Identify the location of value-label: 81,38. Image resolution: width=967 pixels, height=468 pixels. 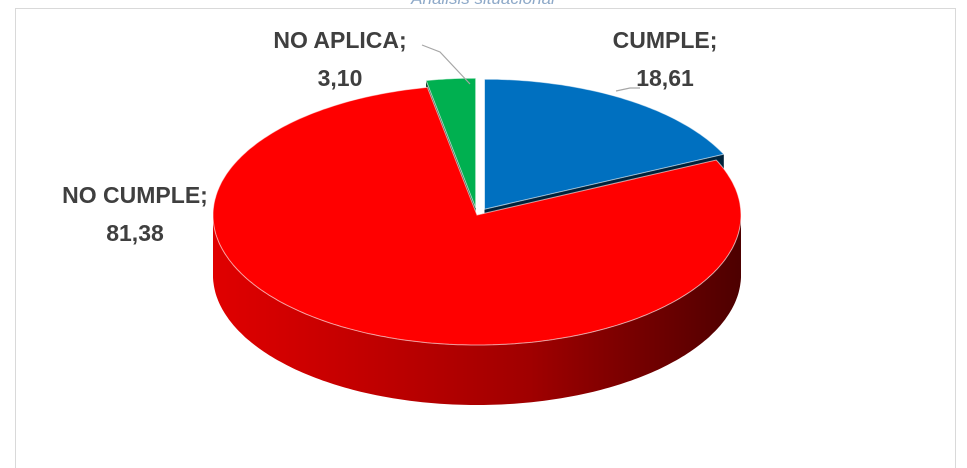
(135, 233).